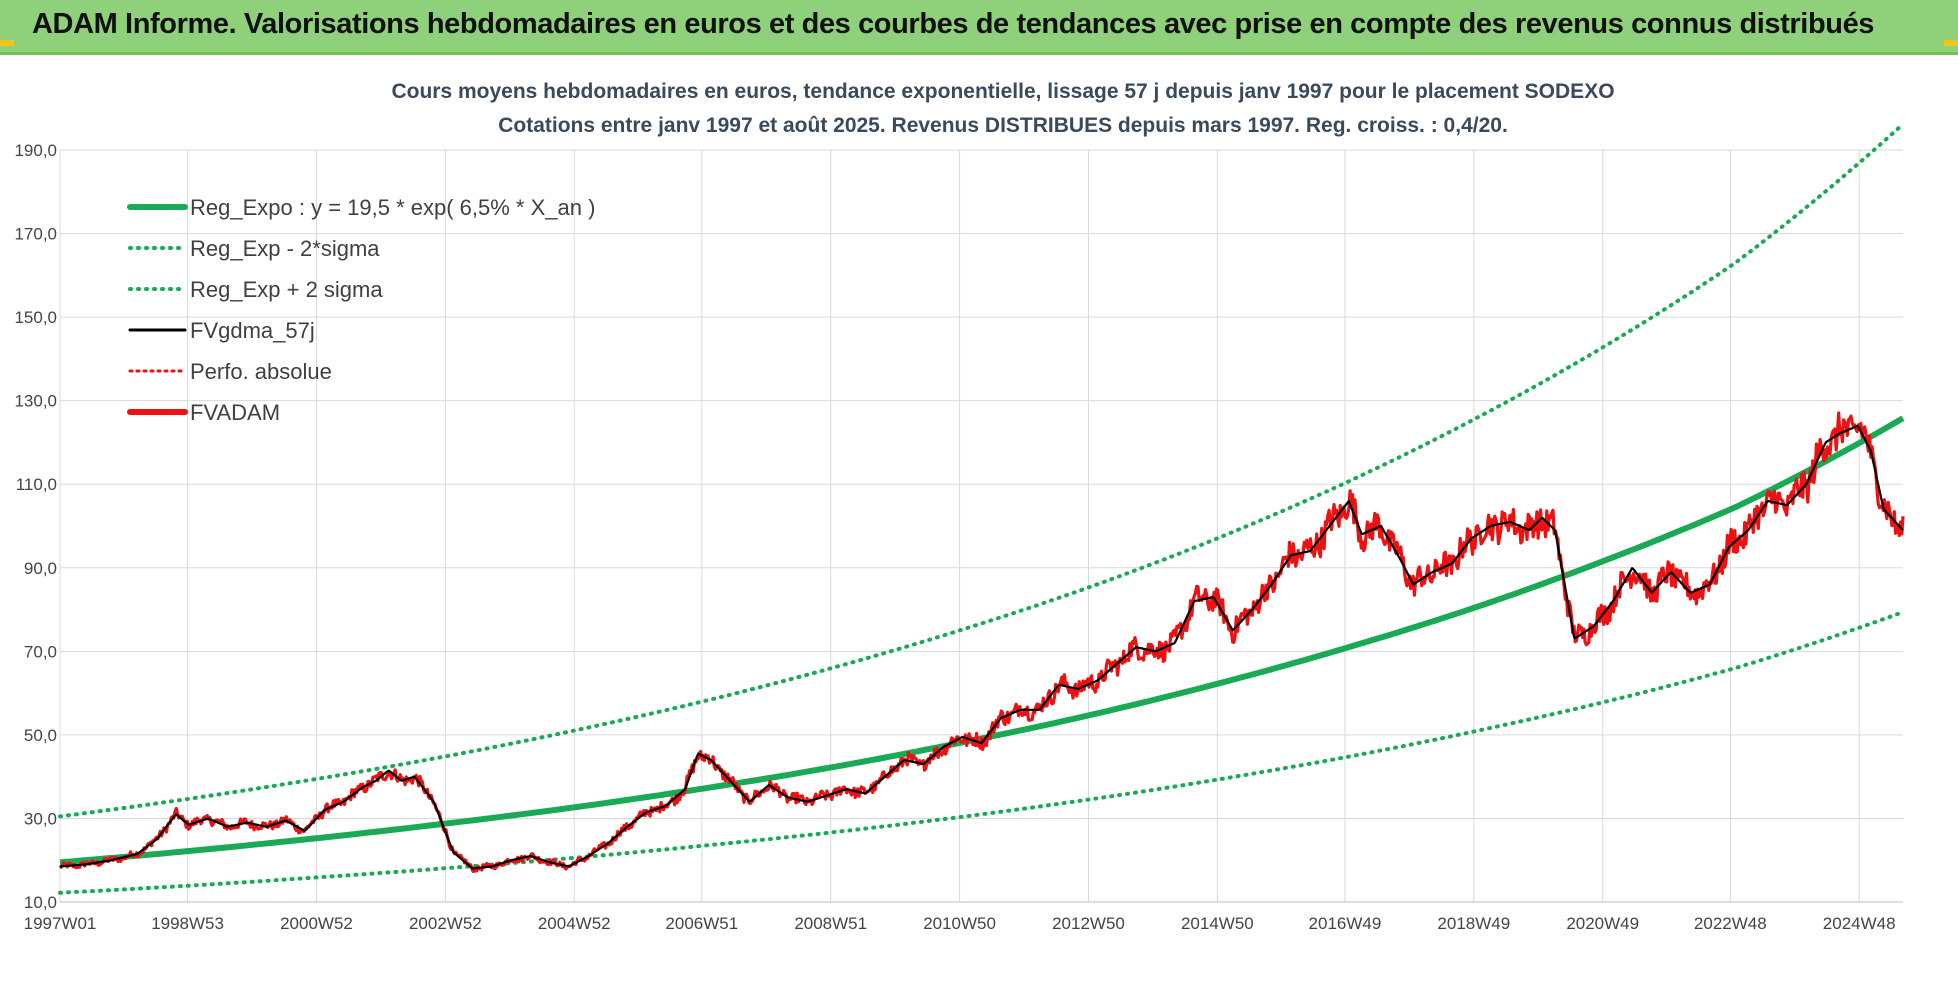  What do you see at coordinates (574, 923) in the screenshot?
I see `x-tick-label: 2004W52` at bounding box center [574, 923].